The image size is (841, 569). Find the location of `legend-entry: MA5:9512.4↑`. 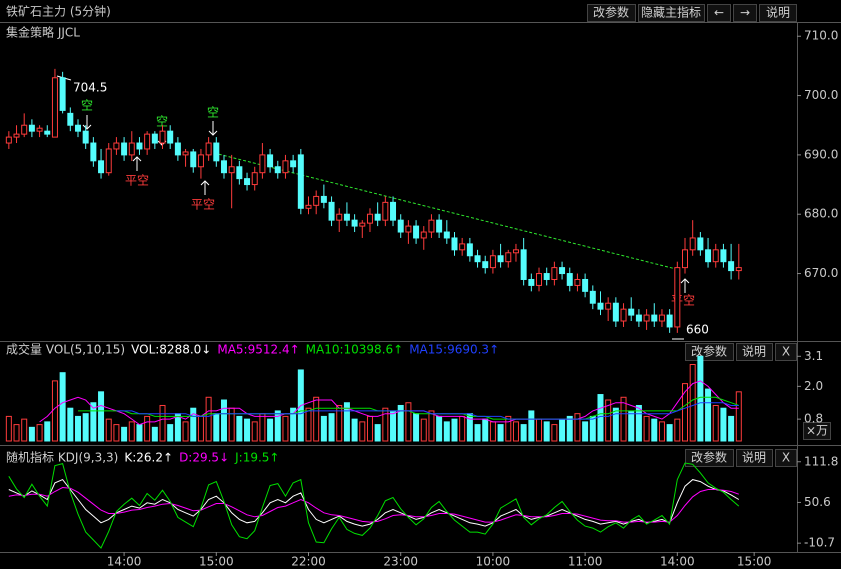

legend-entry: MA5:9512.4↑ is located at coordinates (258, 350).